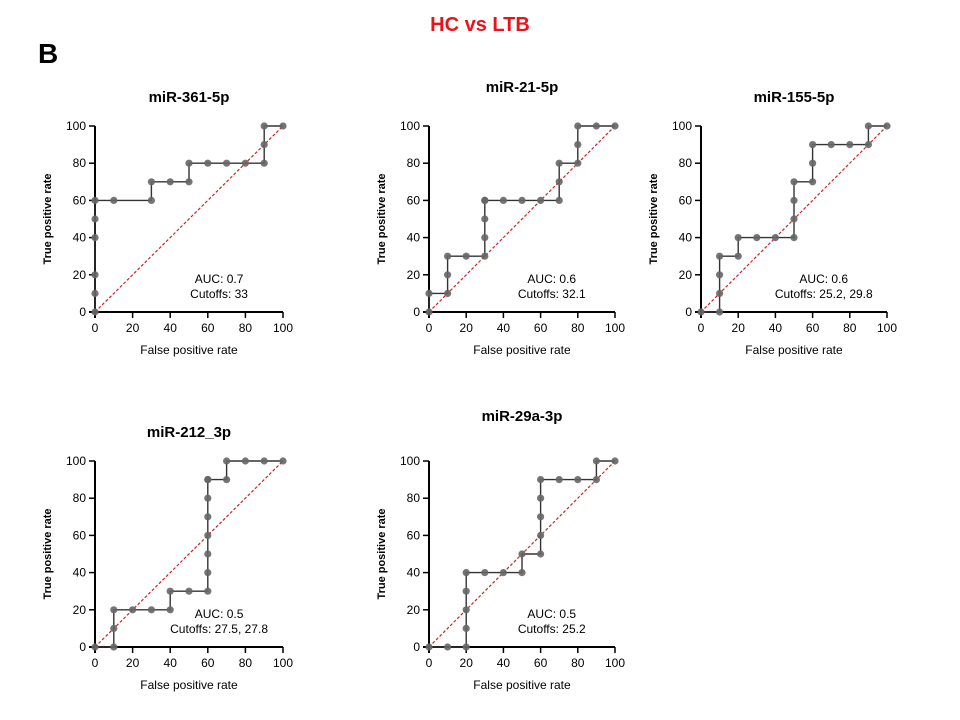 Image resolution: width=960 pixels, height=720 pixels. Describe the element at coordinates (80, 498) in the screenshot. I see `y-tick-label: 80` at that location.